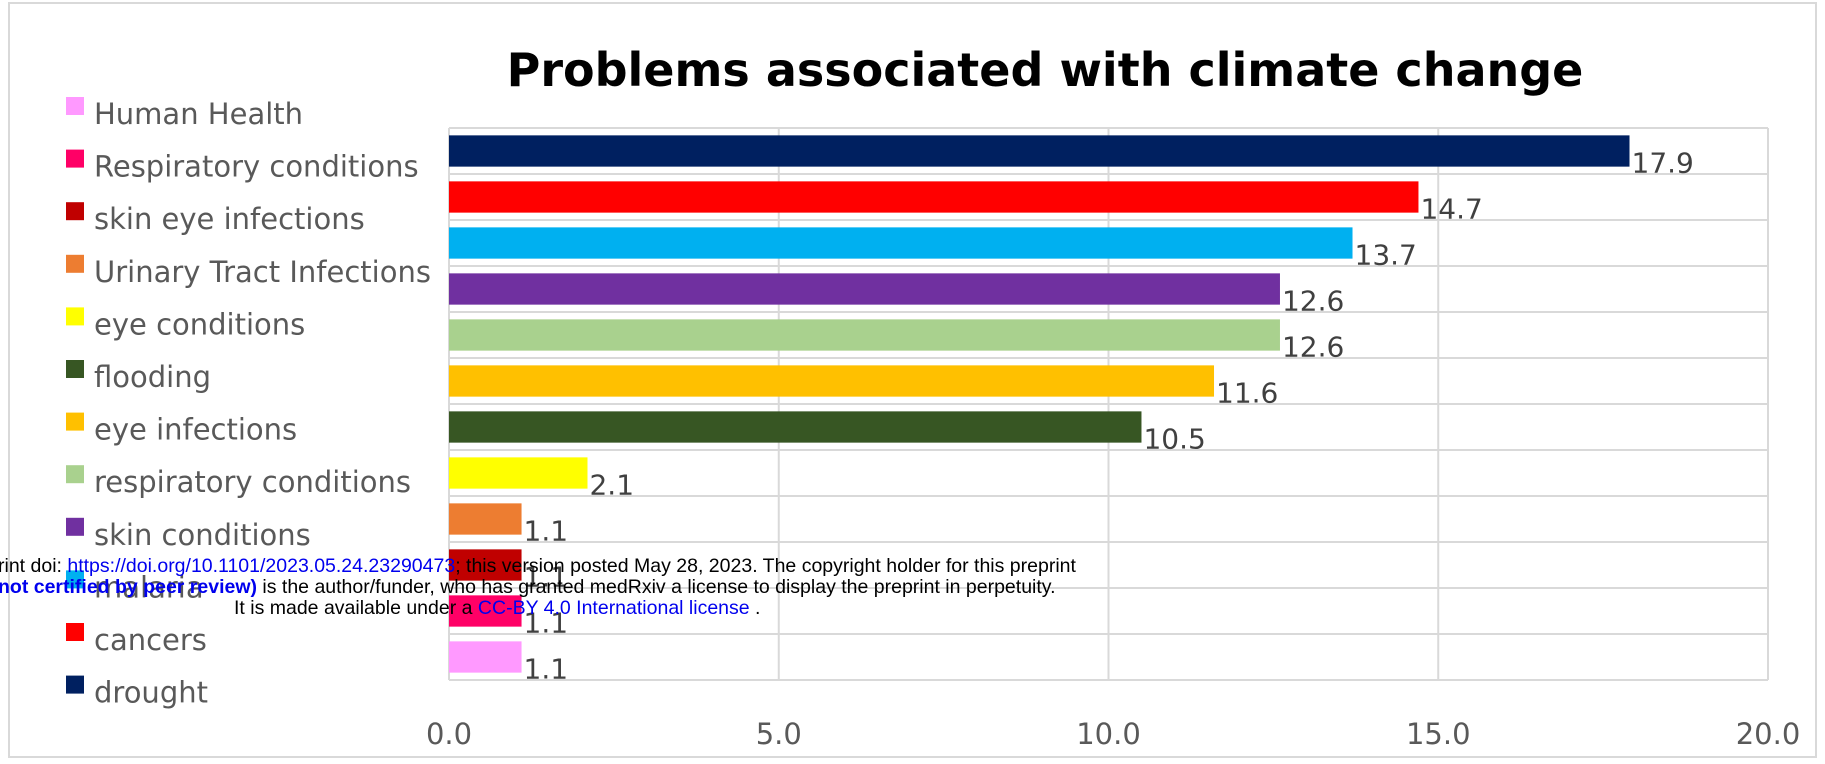 The width and height of the screenshot is (1825, 764). Describe the element at coordinates (199, 324) in the screenshot. I see `legend-label: eye conditions` at that location.